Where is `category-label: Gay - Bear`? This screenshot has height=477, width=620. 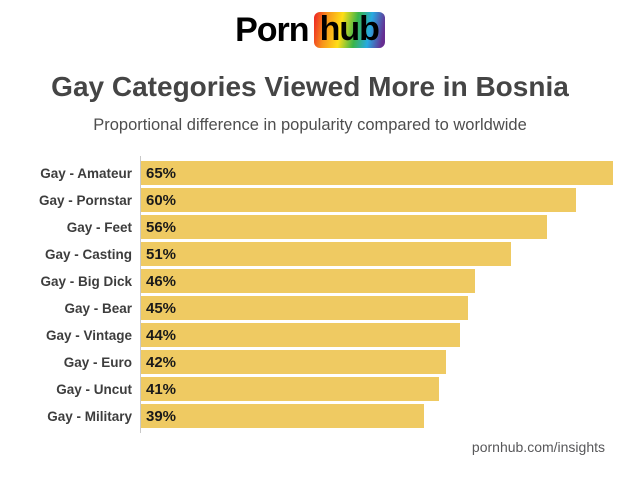 category-label: Gay - Bear is located at coordinates (98, 308).